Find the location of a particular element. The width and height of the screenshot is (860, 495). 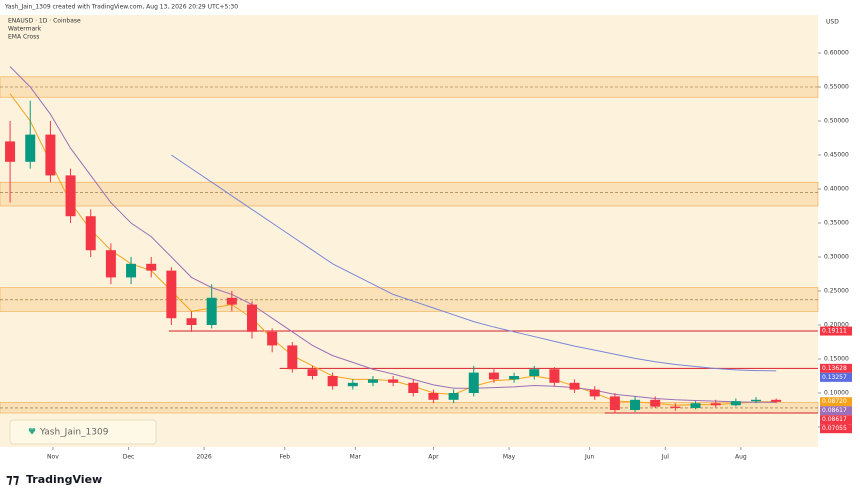

watermark-box is located at coordinates (83, 432).